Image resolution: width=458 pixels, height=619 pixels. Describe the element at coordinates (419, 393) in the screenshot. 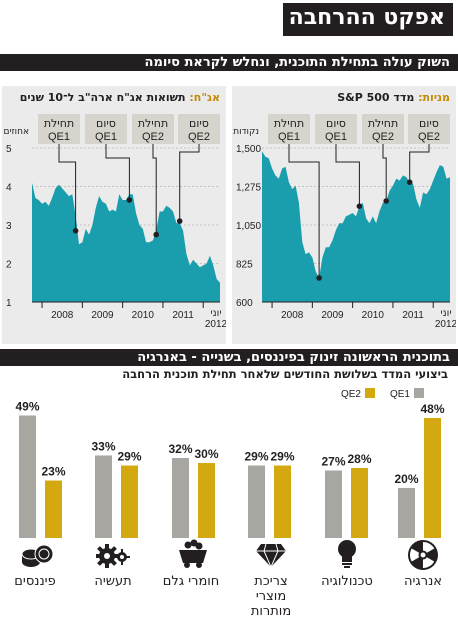

I see `legend-swatch-qe1` at that location.